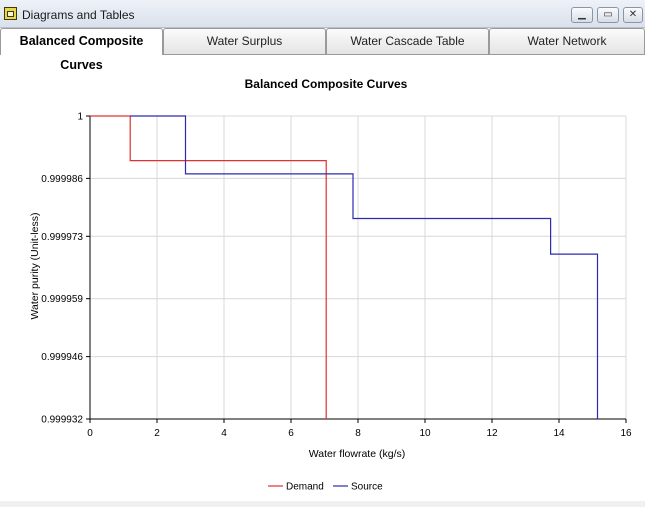 This screenshot has width=645, height=507. I want to click on window-titlebar: Diagrams and Tables ▁ ▭ ✕, so click(322, 14).